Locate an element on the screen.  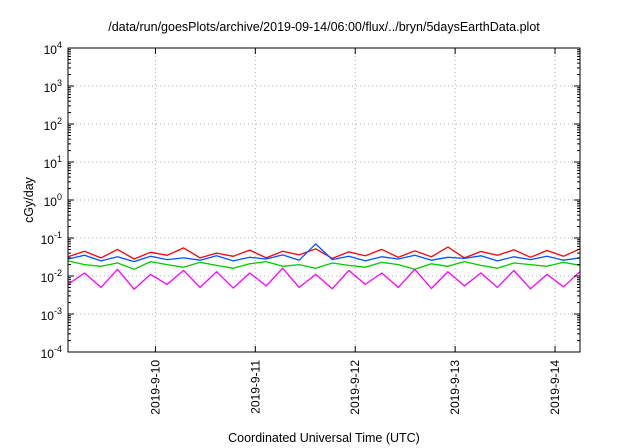
y-tick-label: 10⁻³ is located at coordinates (51, 314).